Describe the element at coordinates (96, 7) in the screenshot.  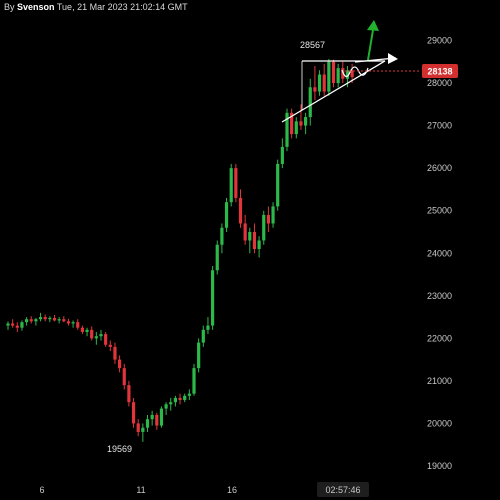
I see `chart-header: By Svenson Tue, 21 Mar 2023 21:02:14 GMT` at that location.